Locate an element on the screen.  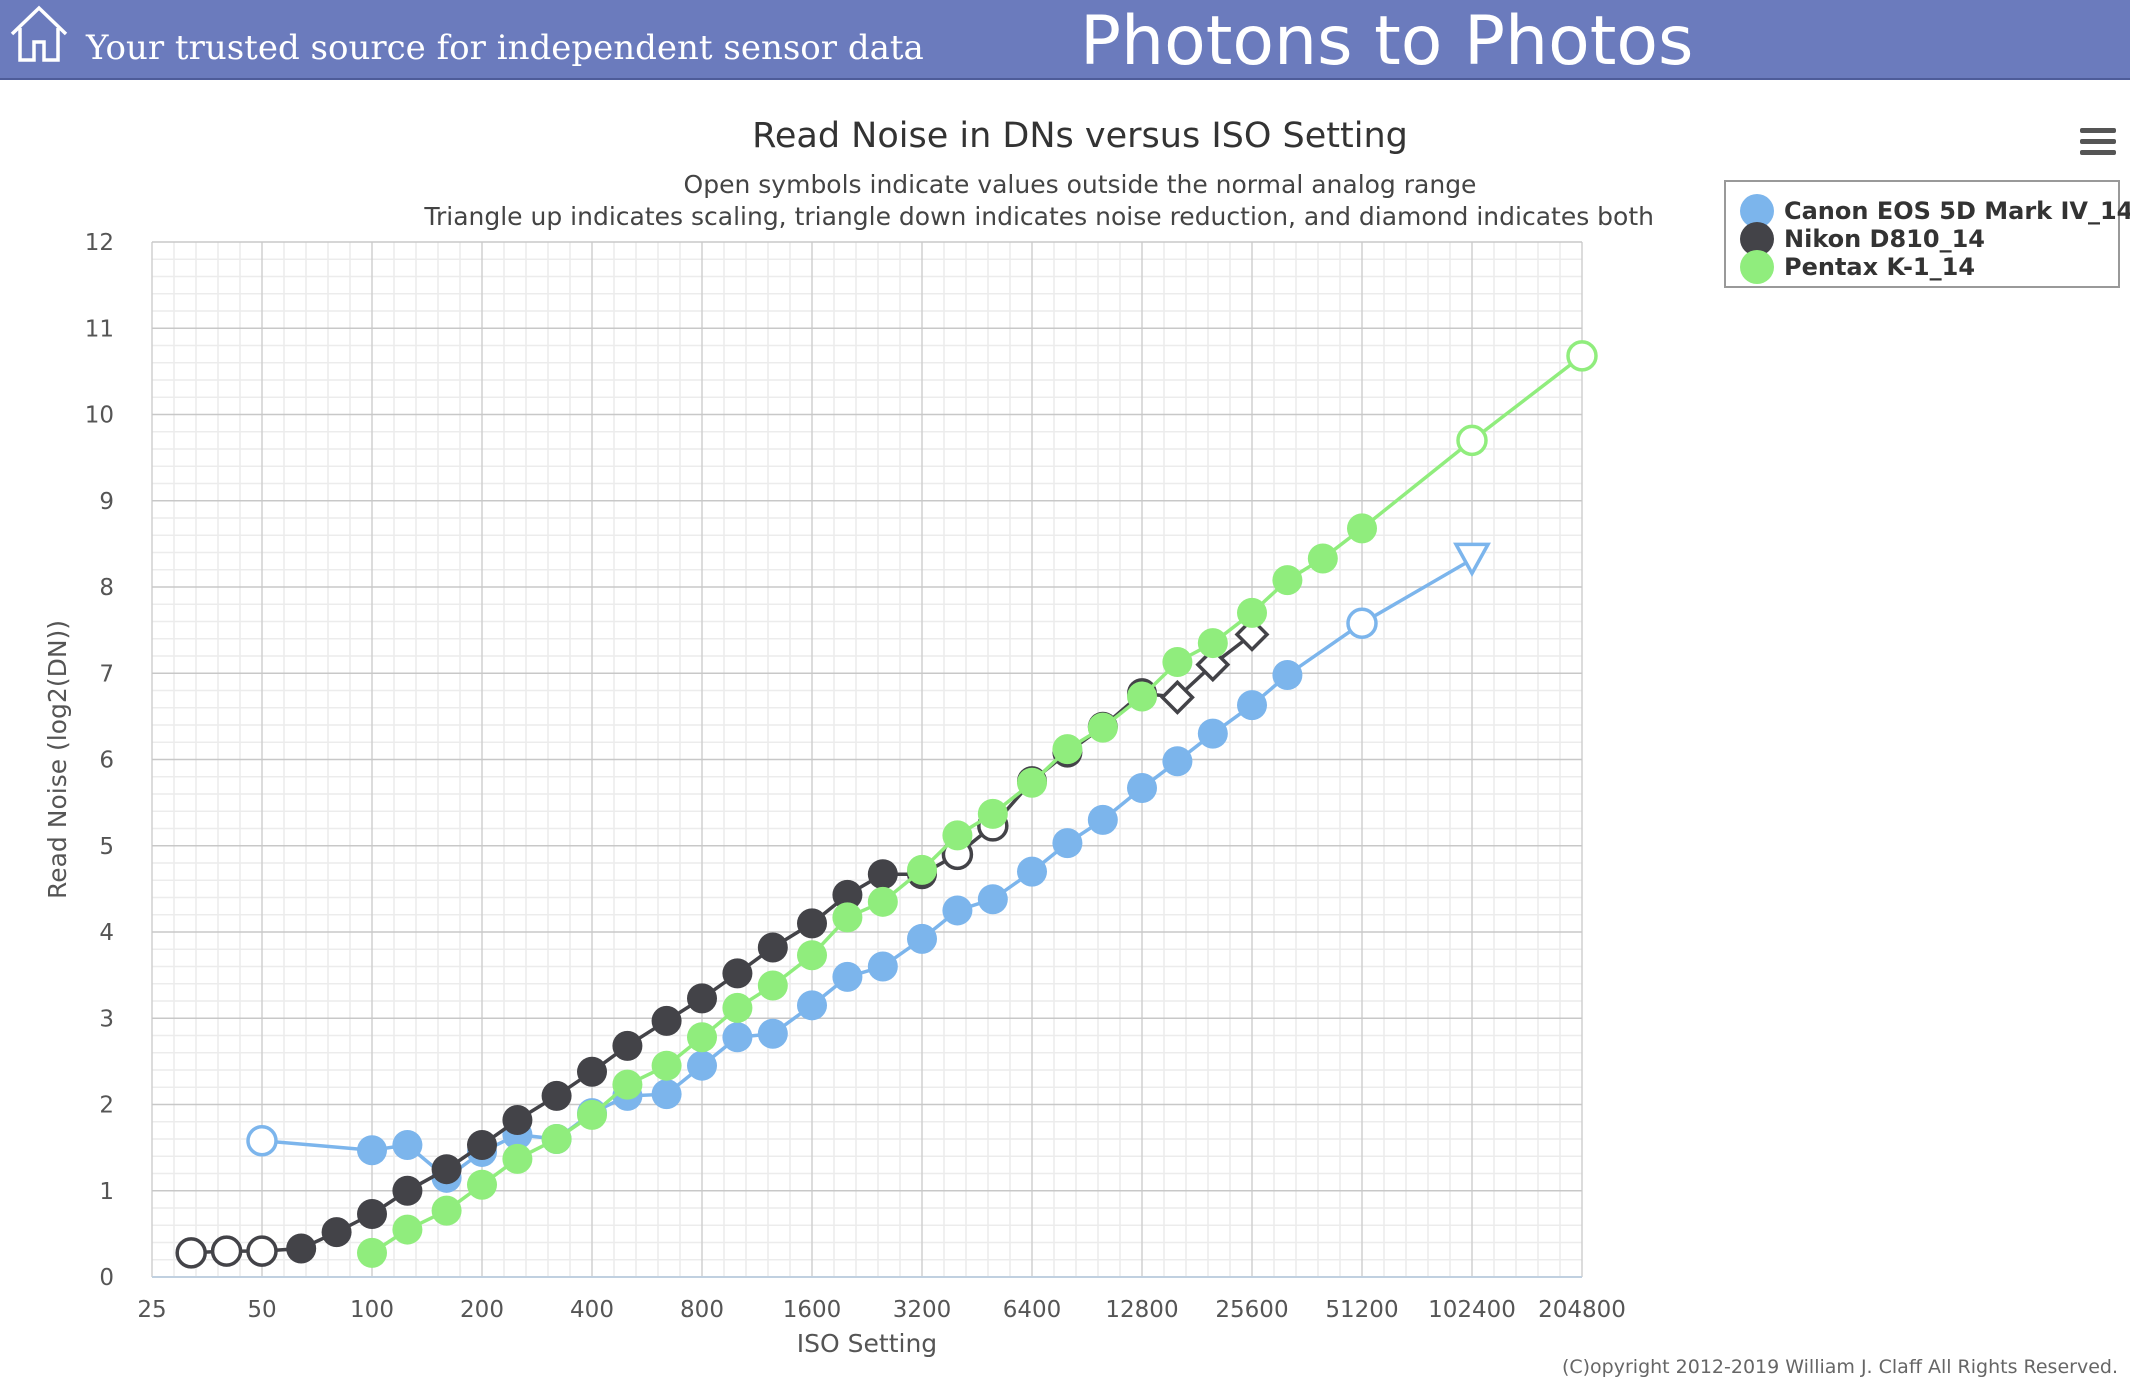
x-tick-label: 6400 is located at coordinates (1032, 1310).